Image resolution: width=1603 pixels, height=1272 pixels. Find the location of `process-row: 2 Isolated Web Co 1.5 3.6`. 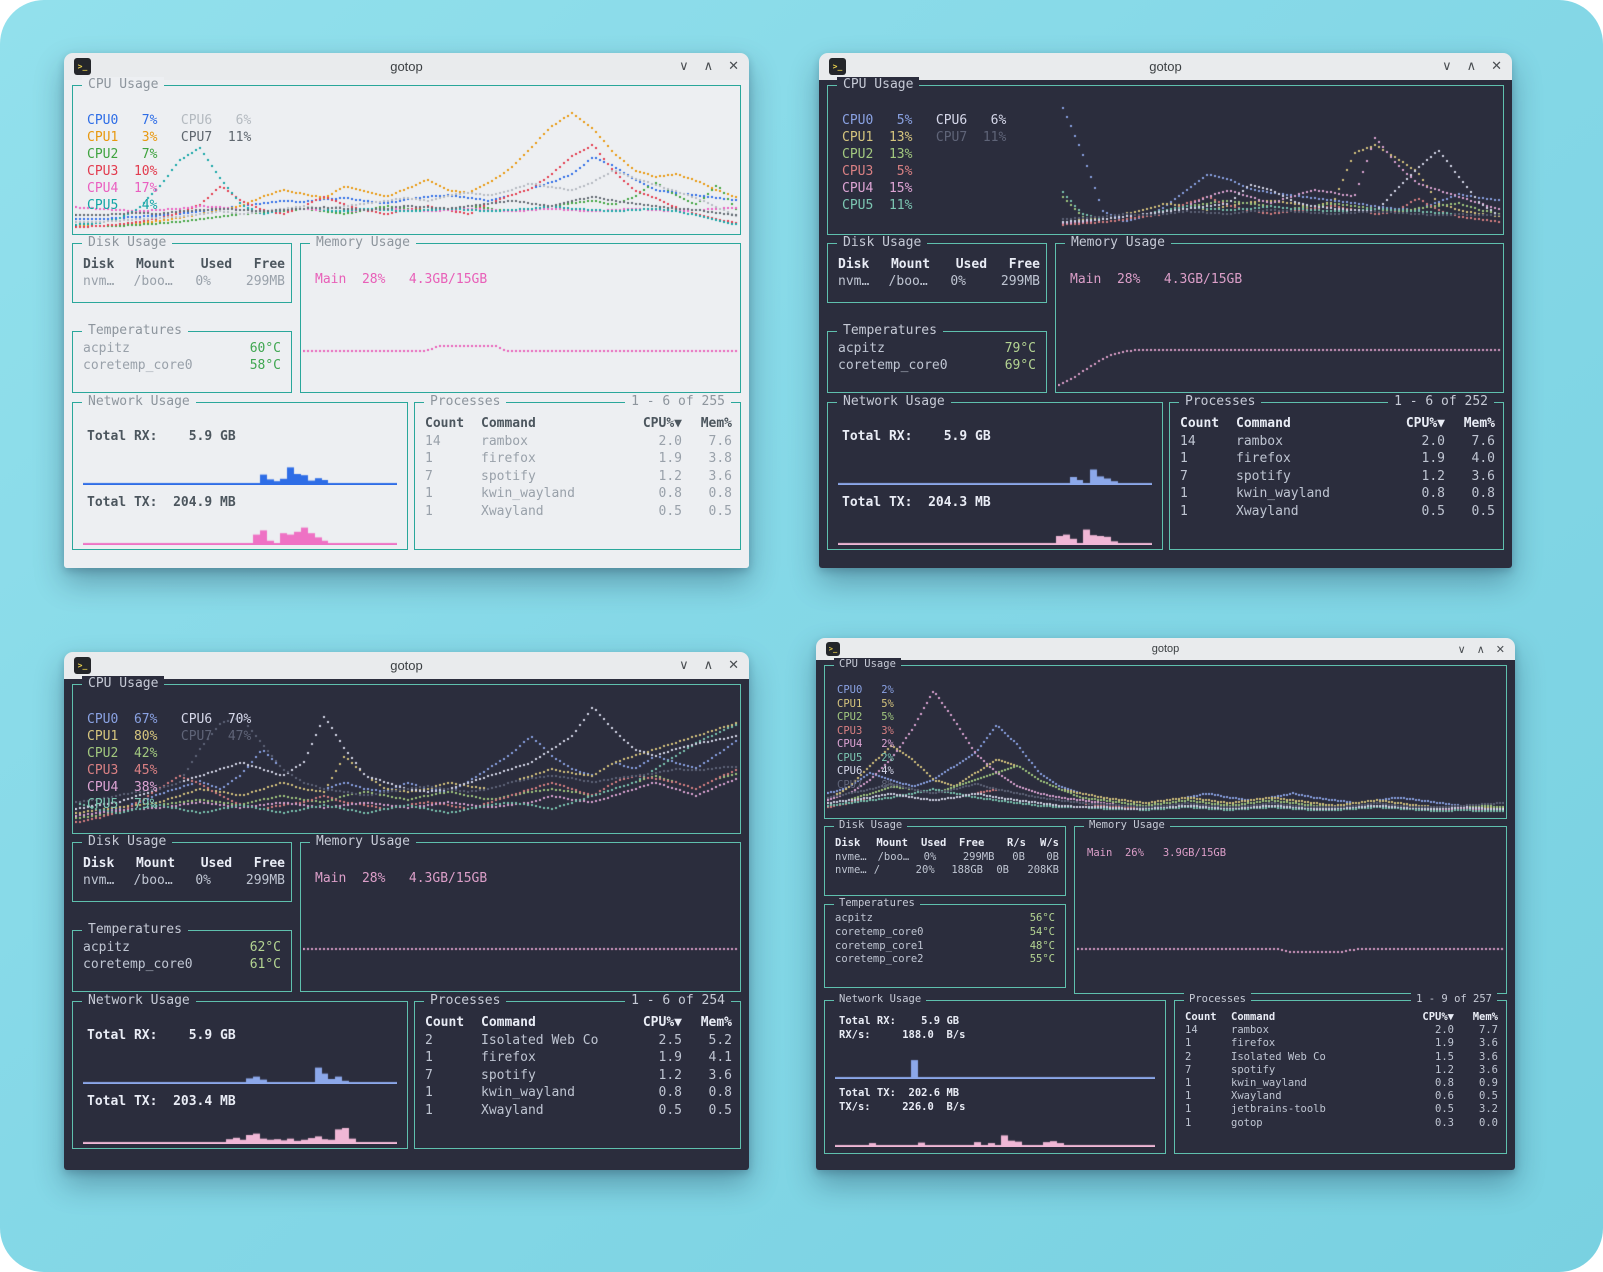

process-row: 2 Isolated Web Co 1.5 3.6 is located at coordinates (1341, 1057).